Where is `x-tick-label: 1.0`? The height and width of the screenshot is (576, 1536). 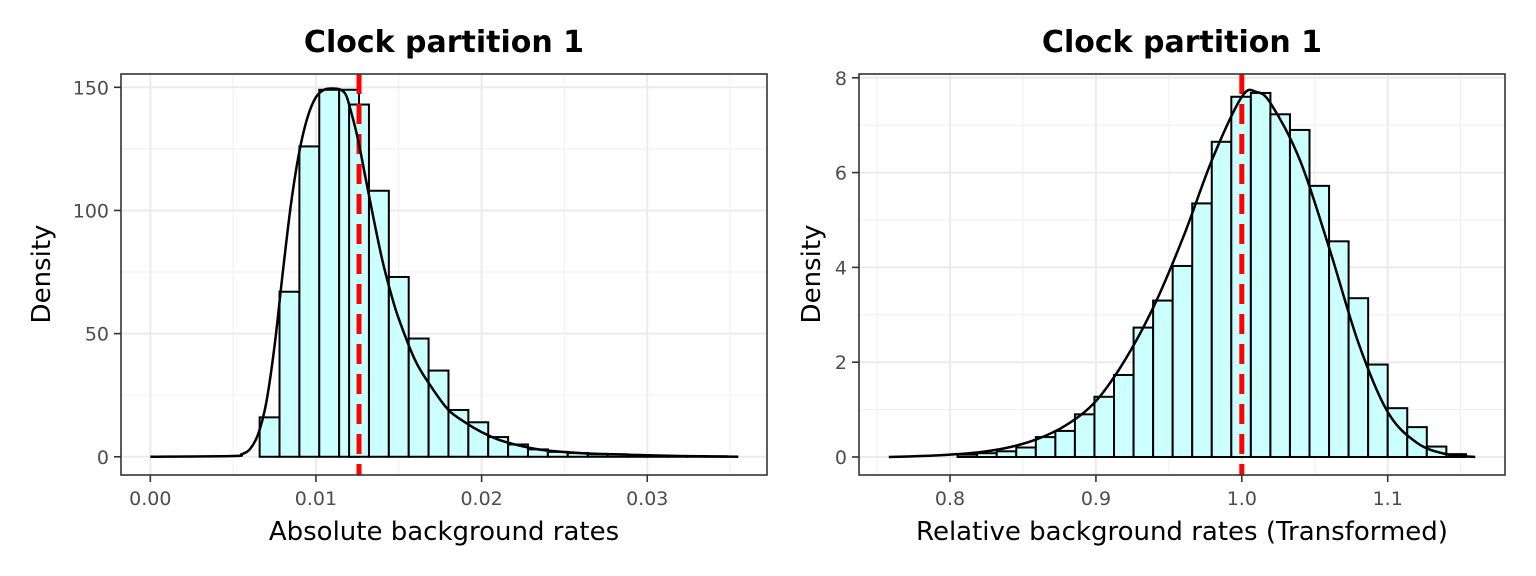
x-tick-label: 1.0 is located at coordinates (1242, 499).